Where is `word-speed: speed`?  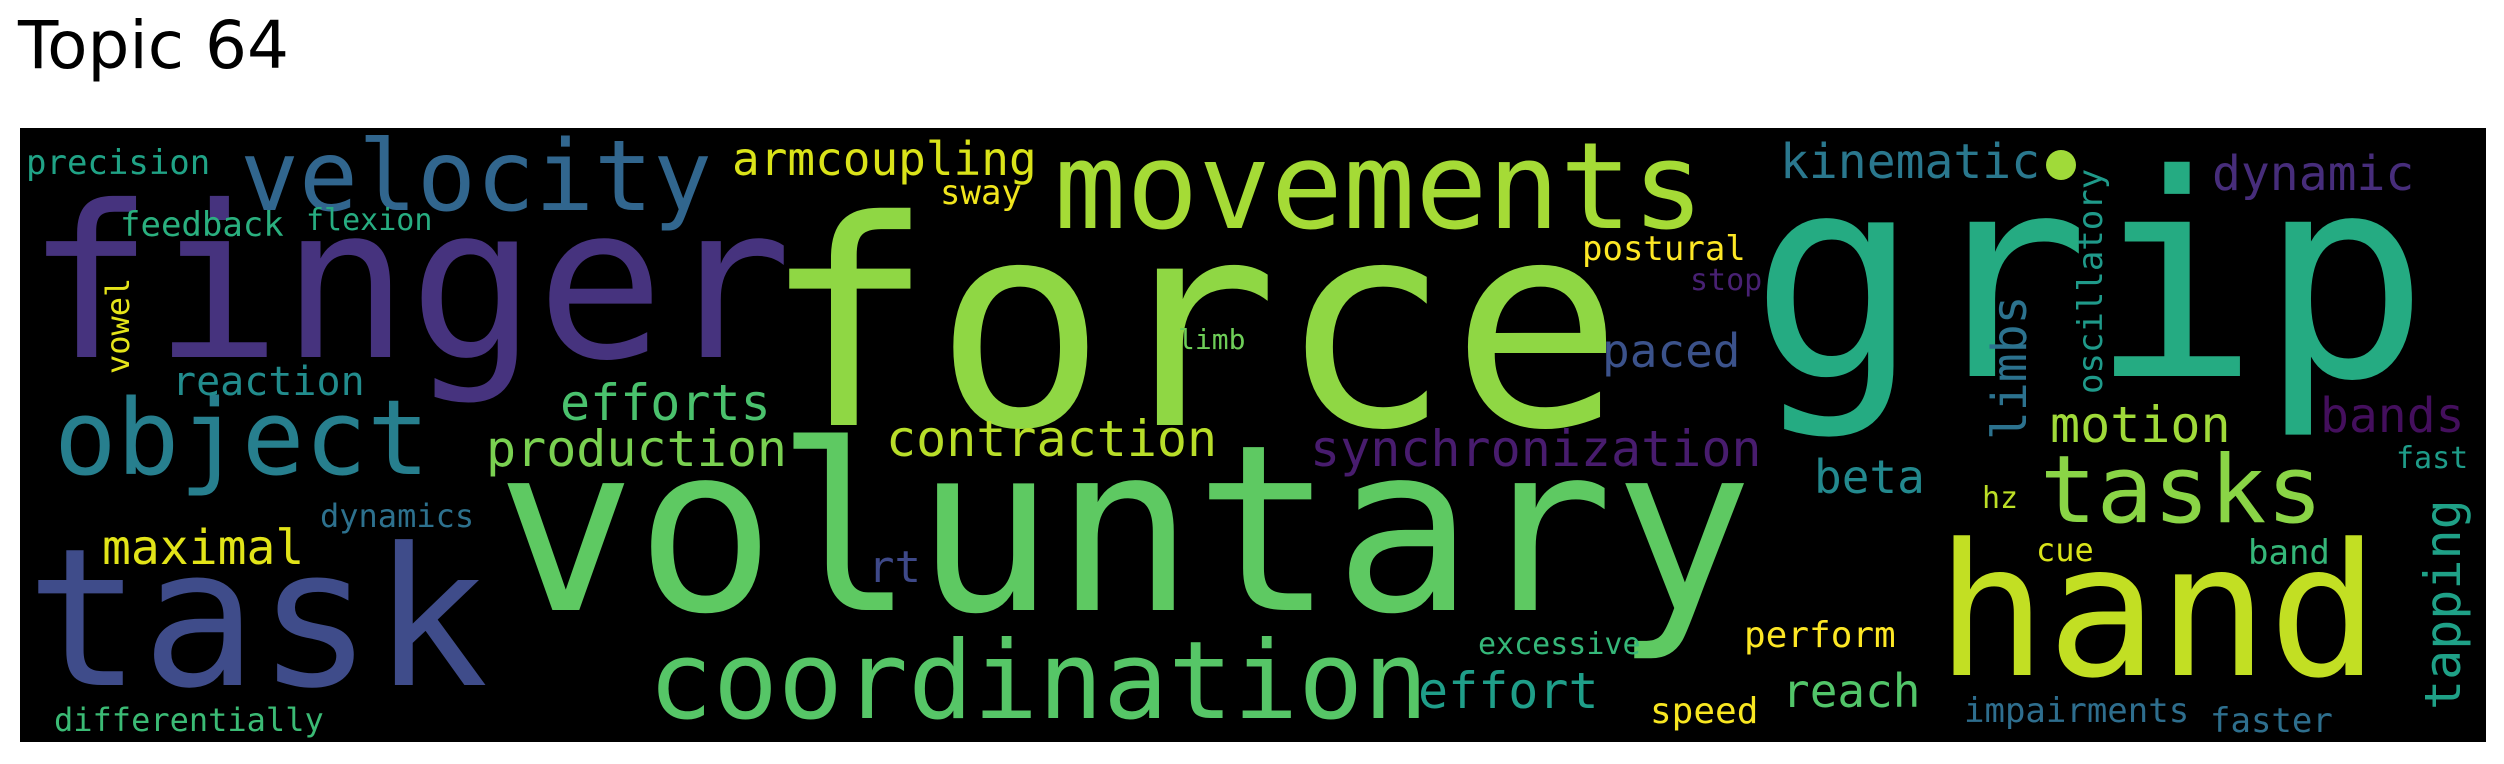 word-speed: speed is located at coordinates (1704, 711).